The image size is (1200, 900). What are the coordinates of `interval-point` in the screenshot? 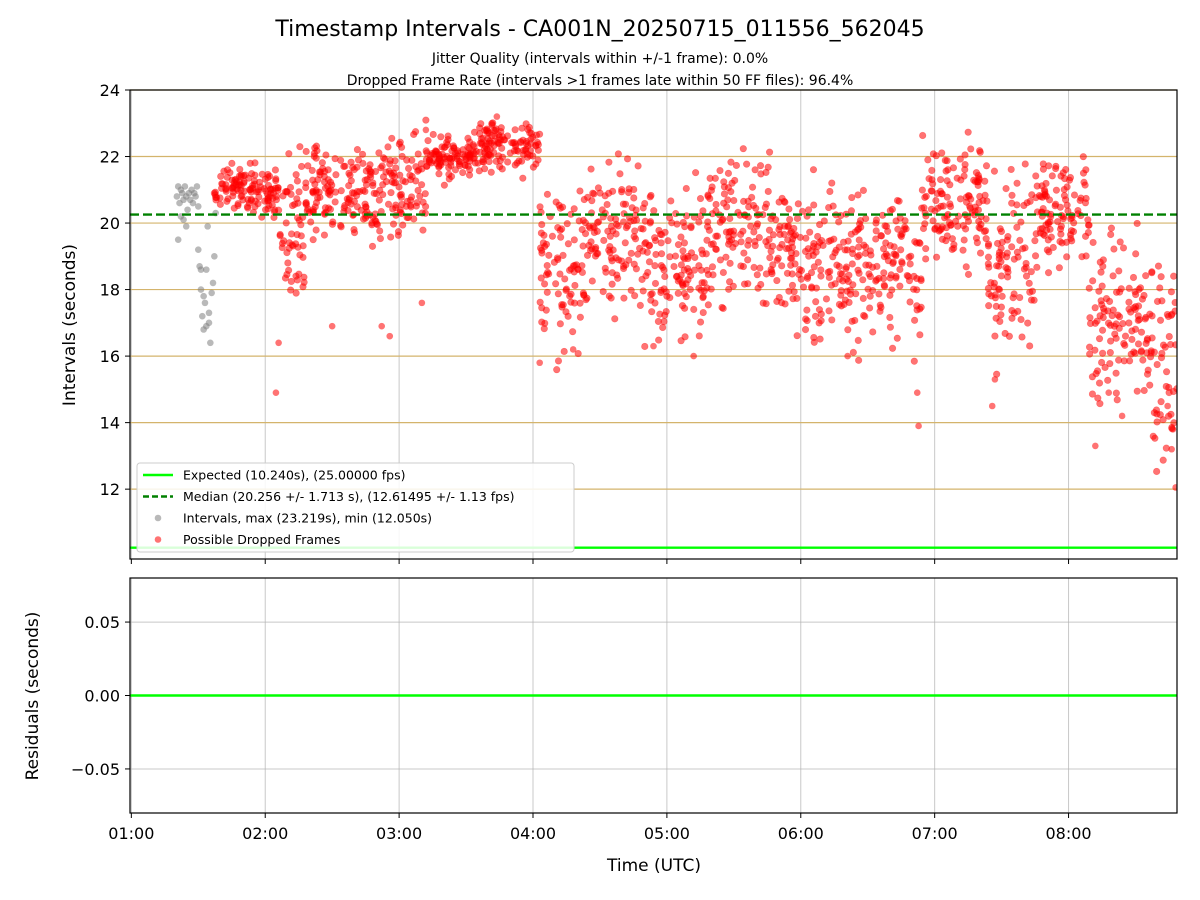 It's located at (185, 186).